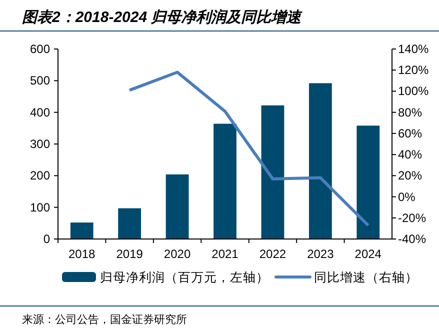 The height and width of the screenshot is (333, 439). I want to click on y2-tick-label: 20%, so click(410, 175).